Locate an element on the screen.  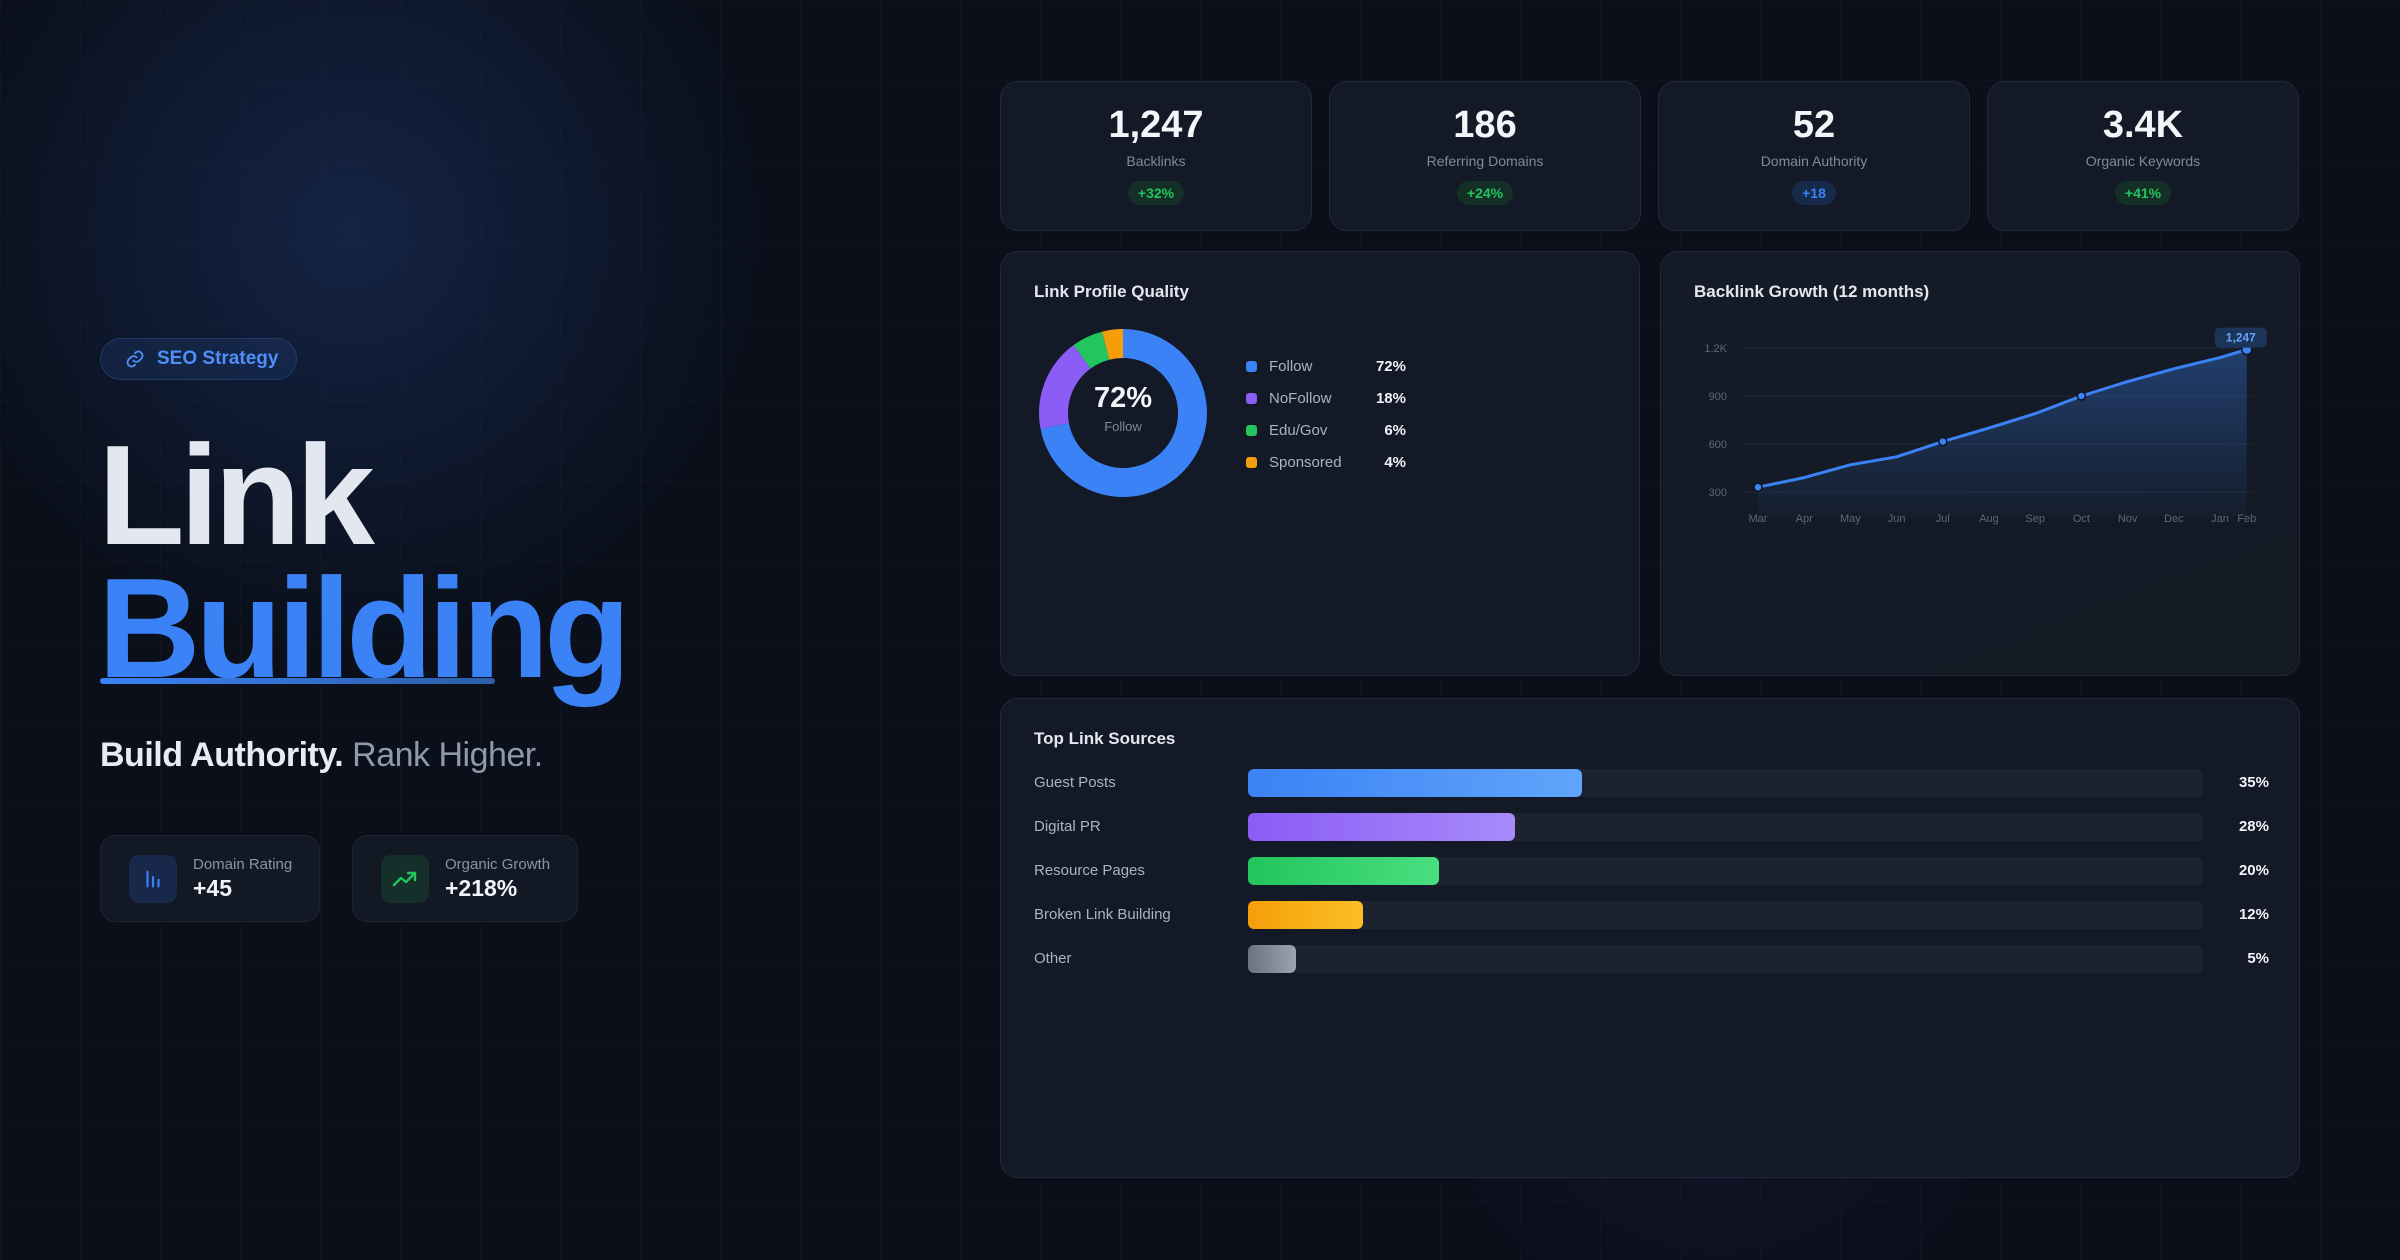
link-icon is located at coordinates (135, 359).